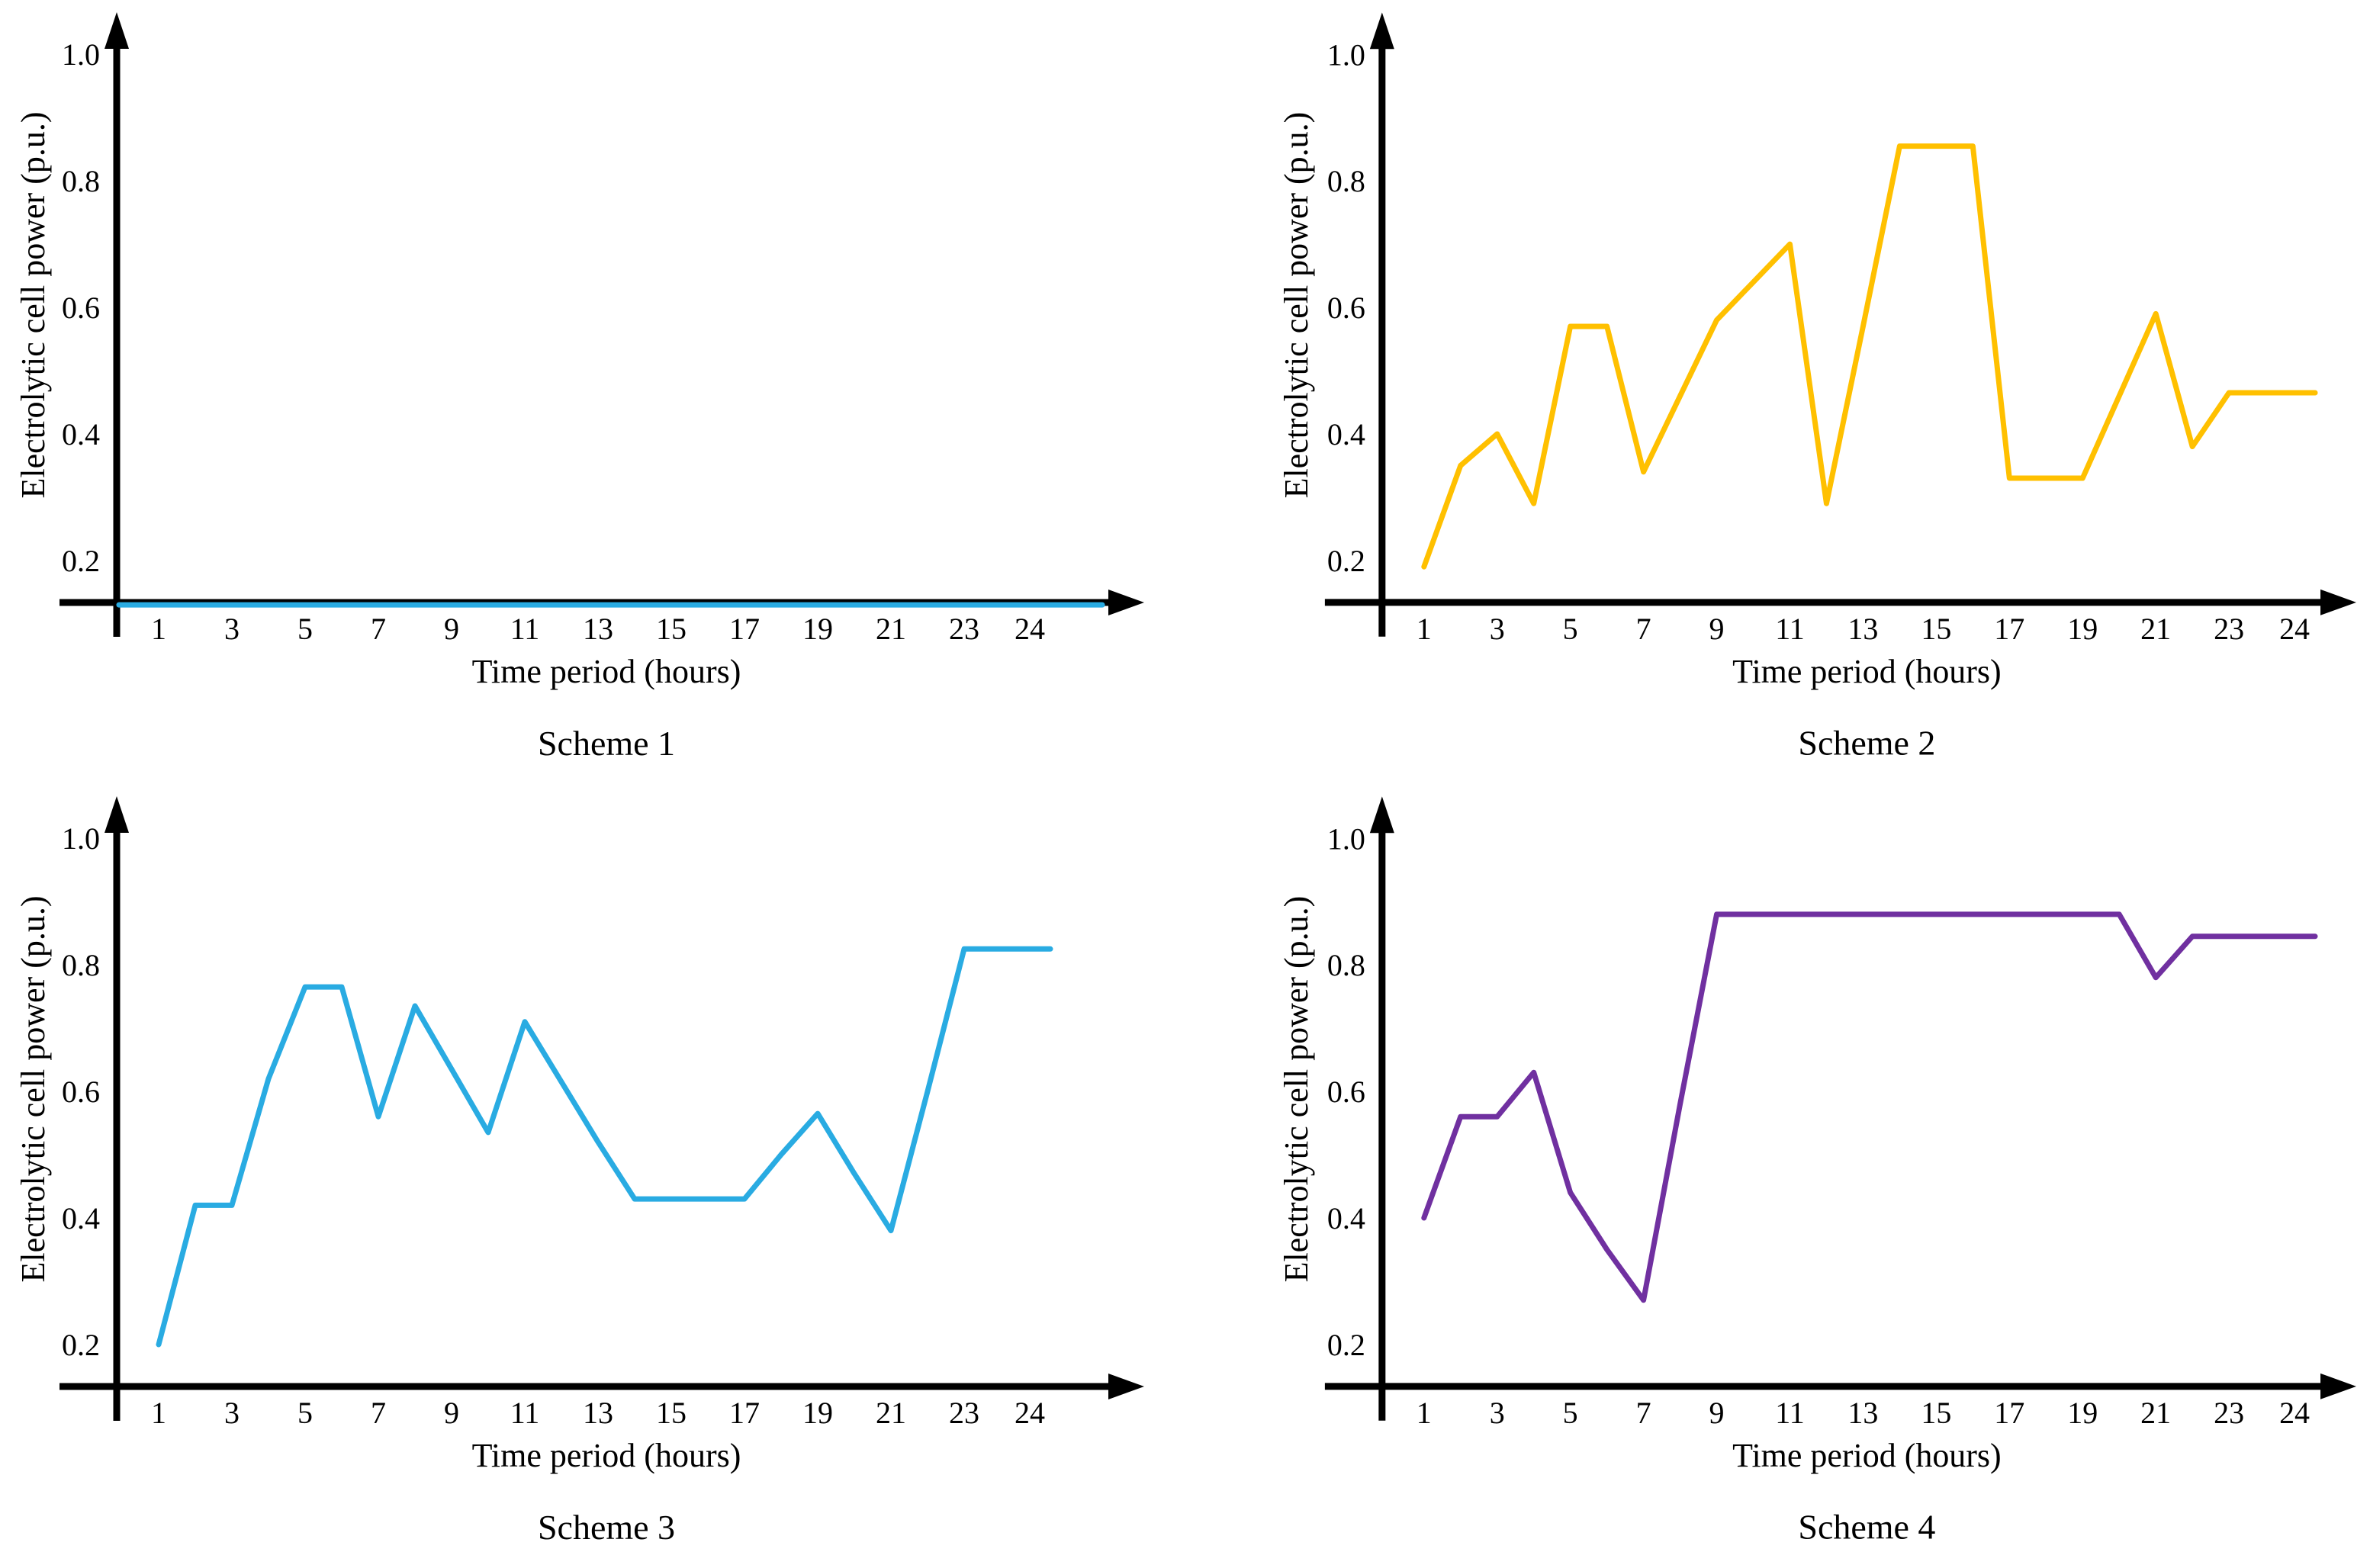  Describe the element at coordinates (606, 1527) in the screenshot. I see `chart-title: Scheme 3` at that location.